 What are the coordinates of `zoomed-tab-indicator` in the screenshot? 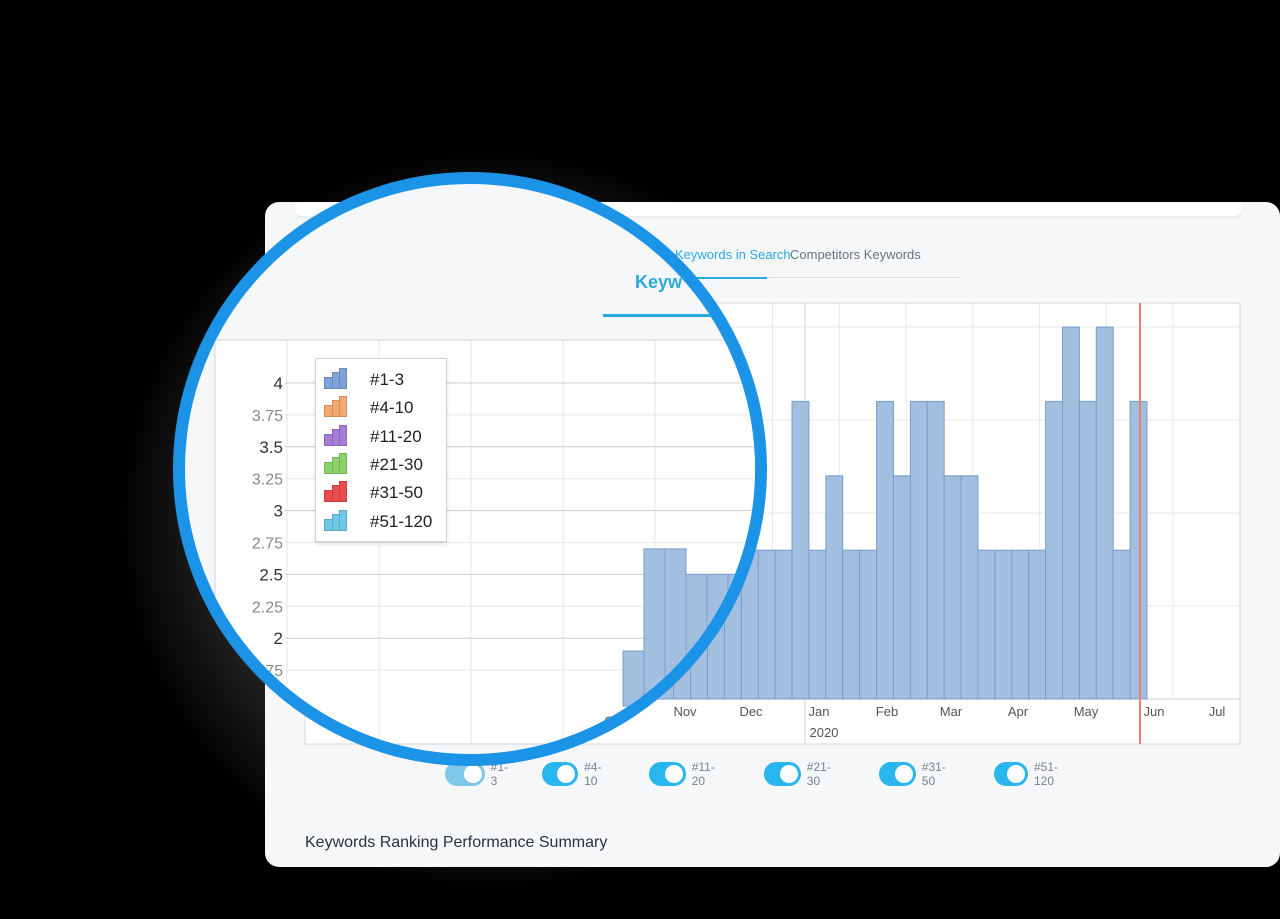 It's located at (673, 315).